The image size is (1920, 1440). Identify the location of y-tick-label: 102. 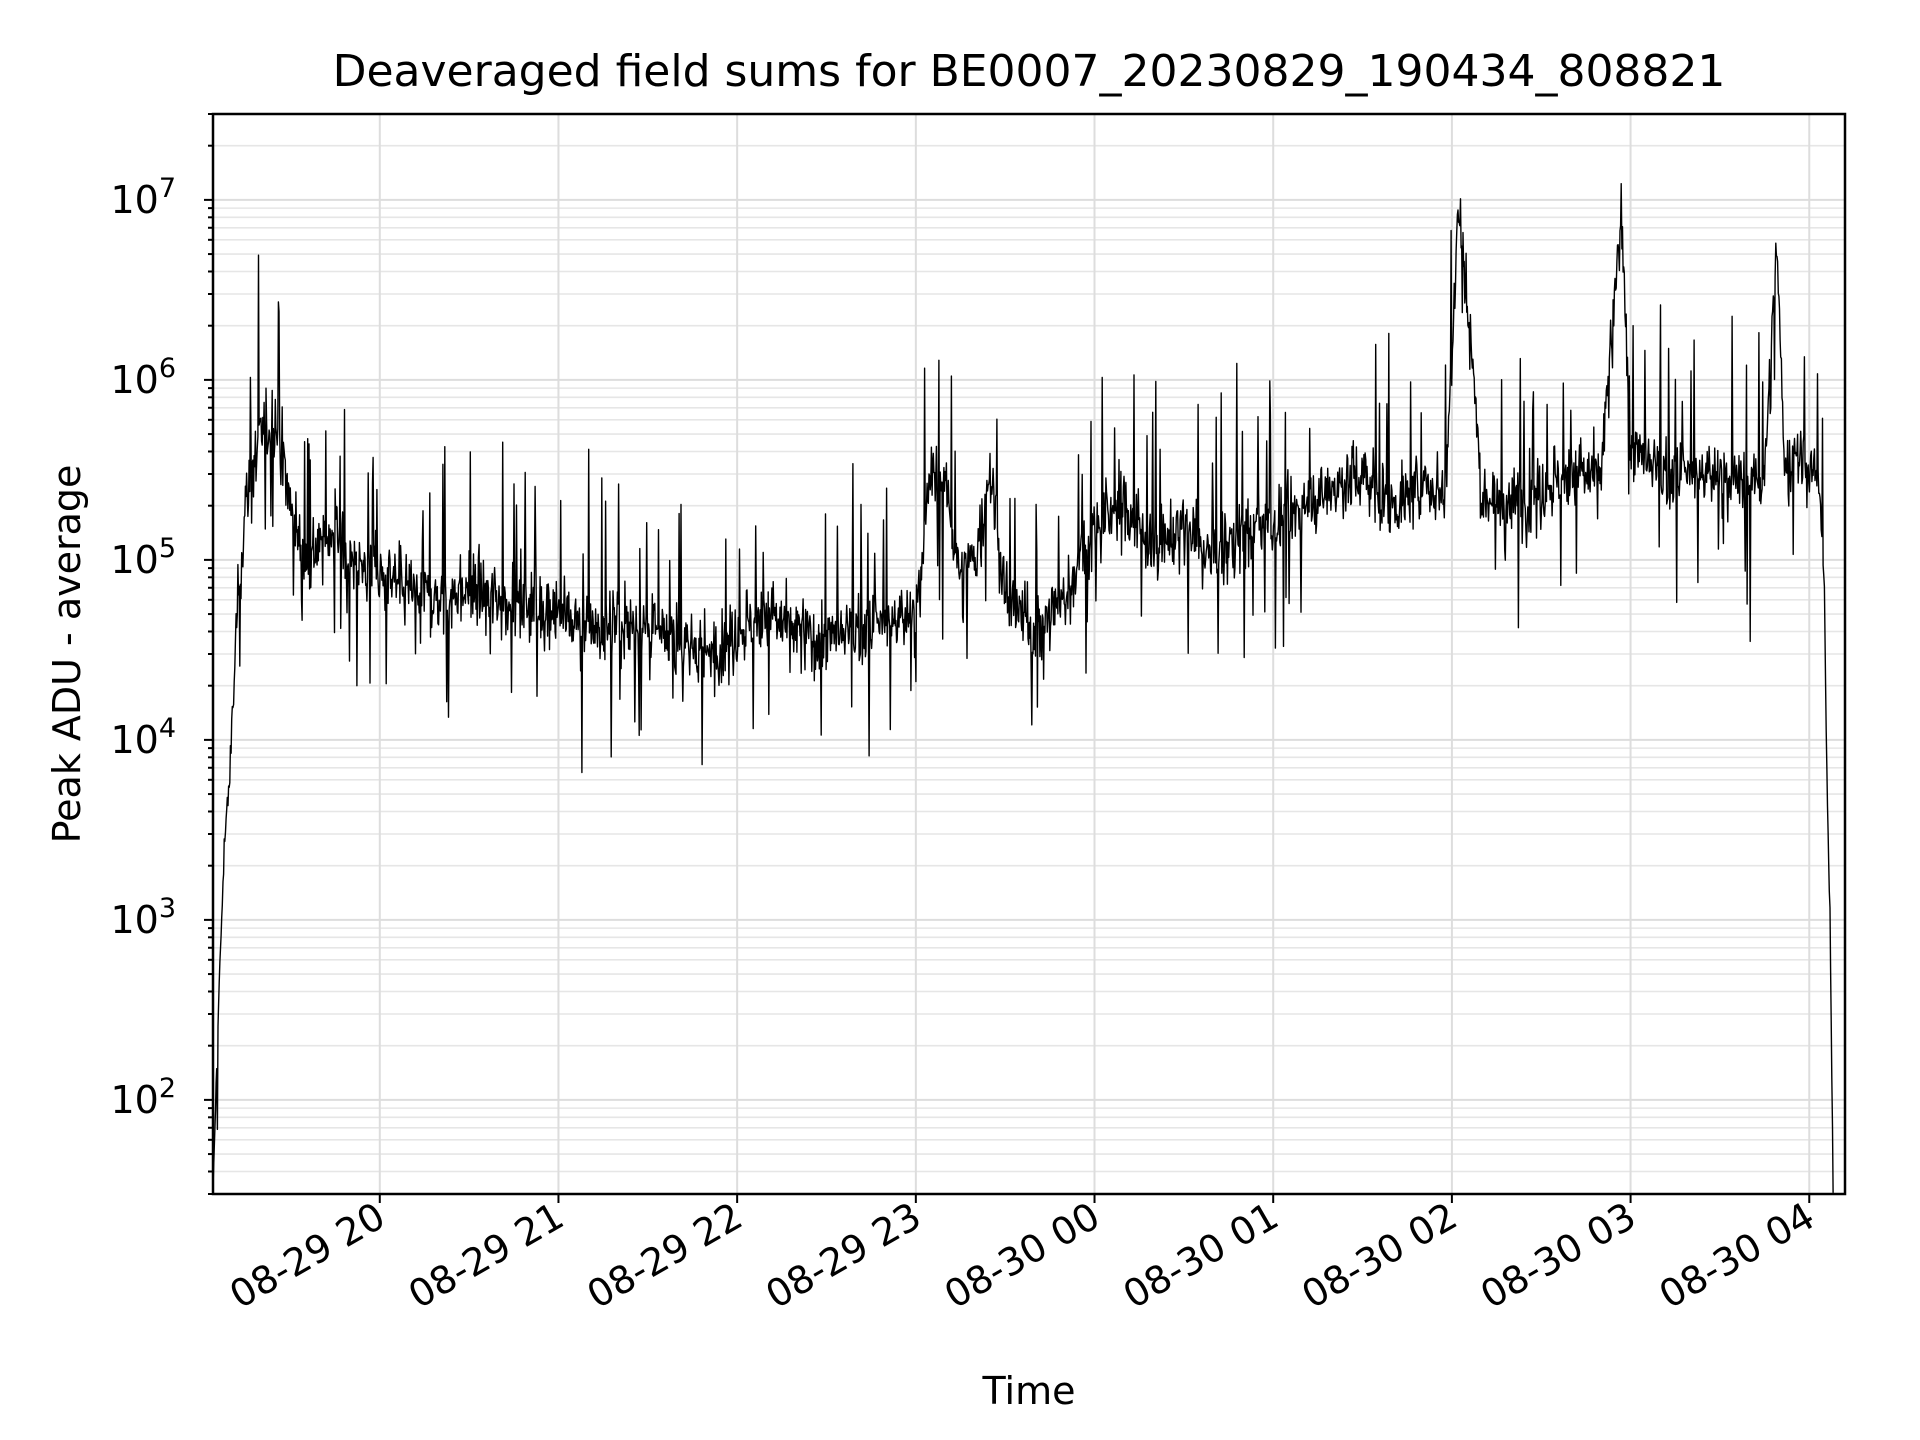
(143, 1097).